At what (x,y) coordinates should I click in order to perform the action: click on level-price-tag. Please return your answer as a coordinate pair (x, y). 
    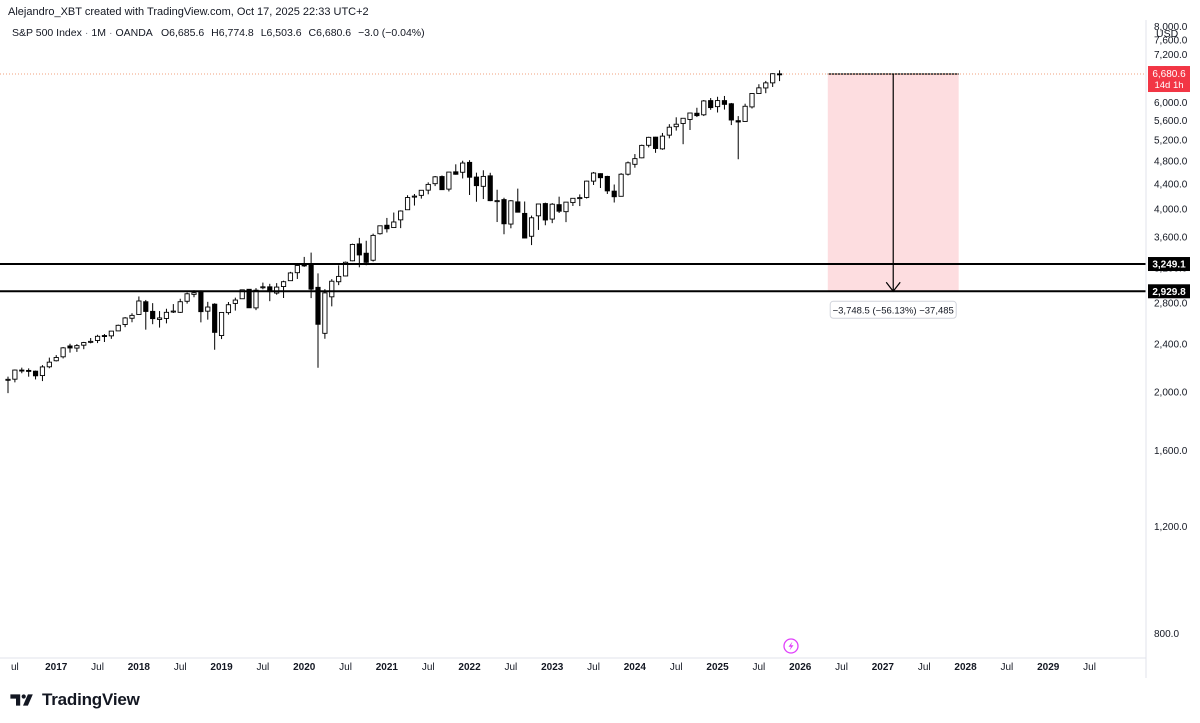
    Looking at the image, I should click on (1169, 291).